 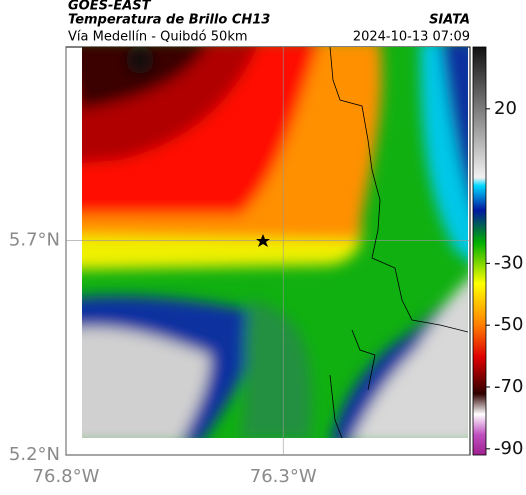 What do you see at coordinates (34, 454) in the screenshot?
I see `lat-tick-label: 5.2°N` at bounding box center [34, 454].